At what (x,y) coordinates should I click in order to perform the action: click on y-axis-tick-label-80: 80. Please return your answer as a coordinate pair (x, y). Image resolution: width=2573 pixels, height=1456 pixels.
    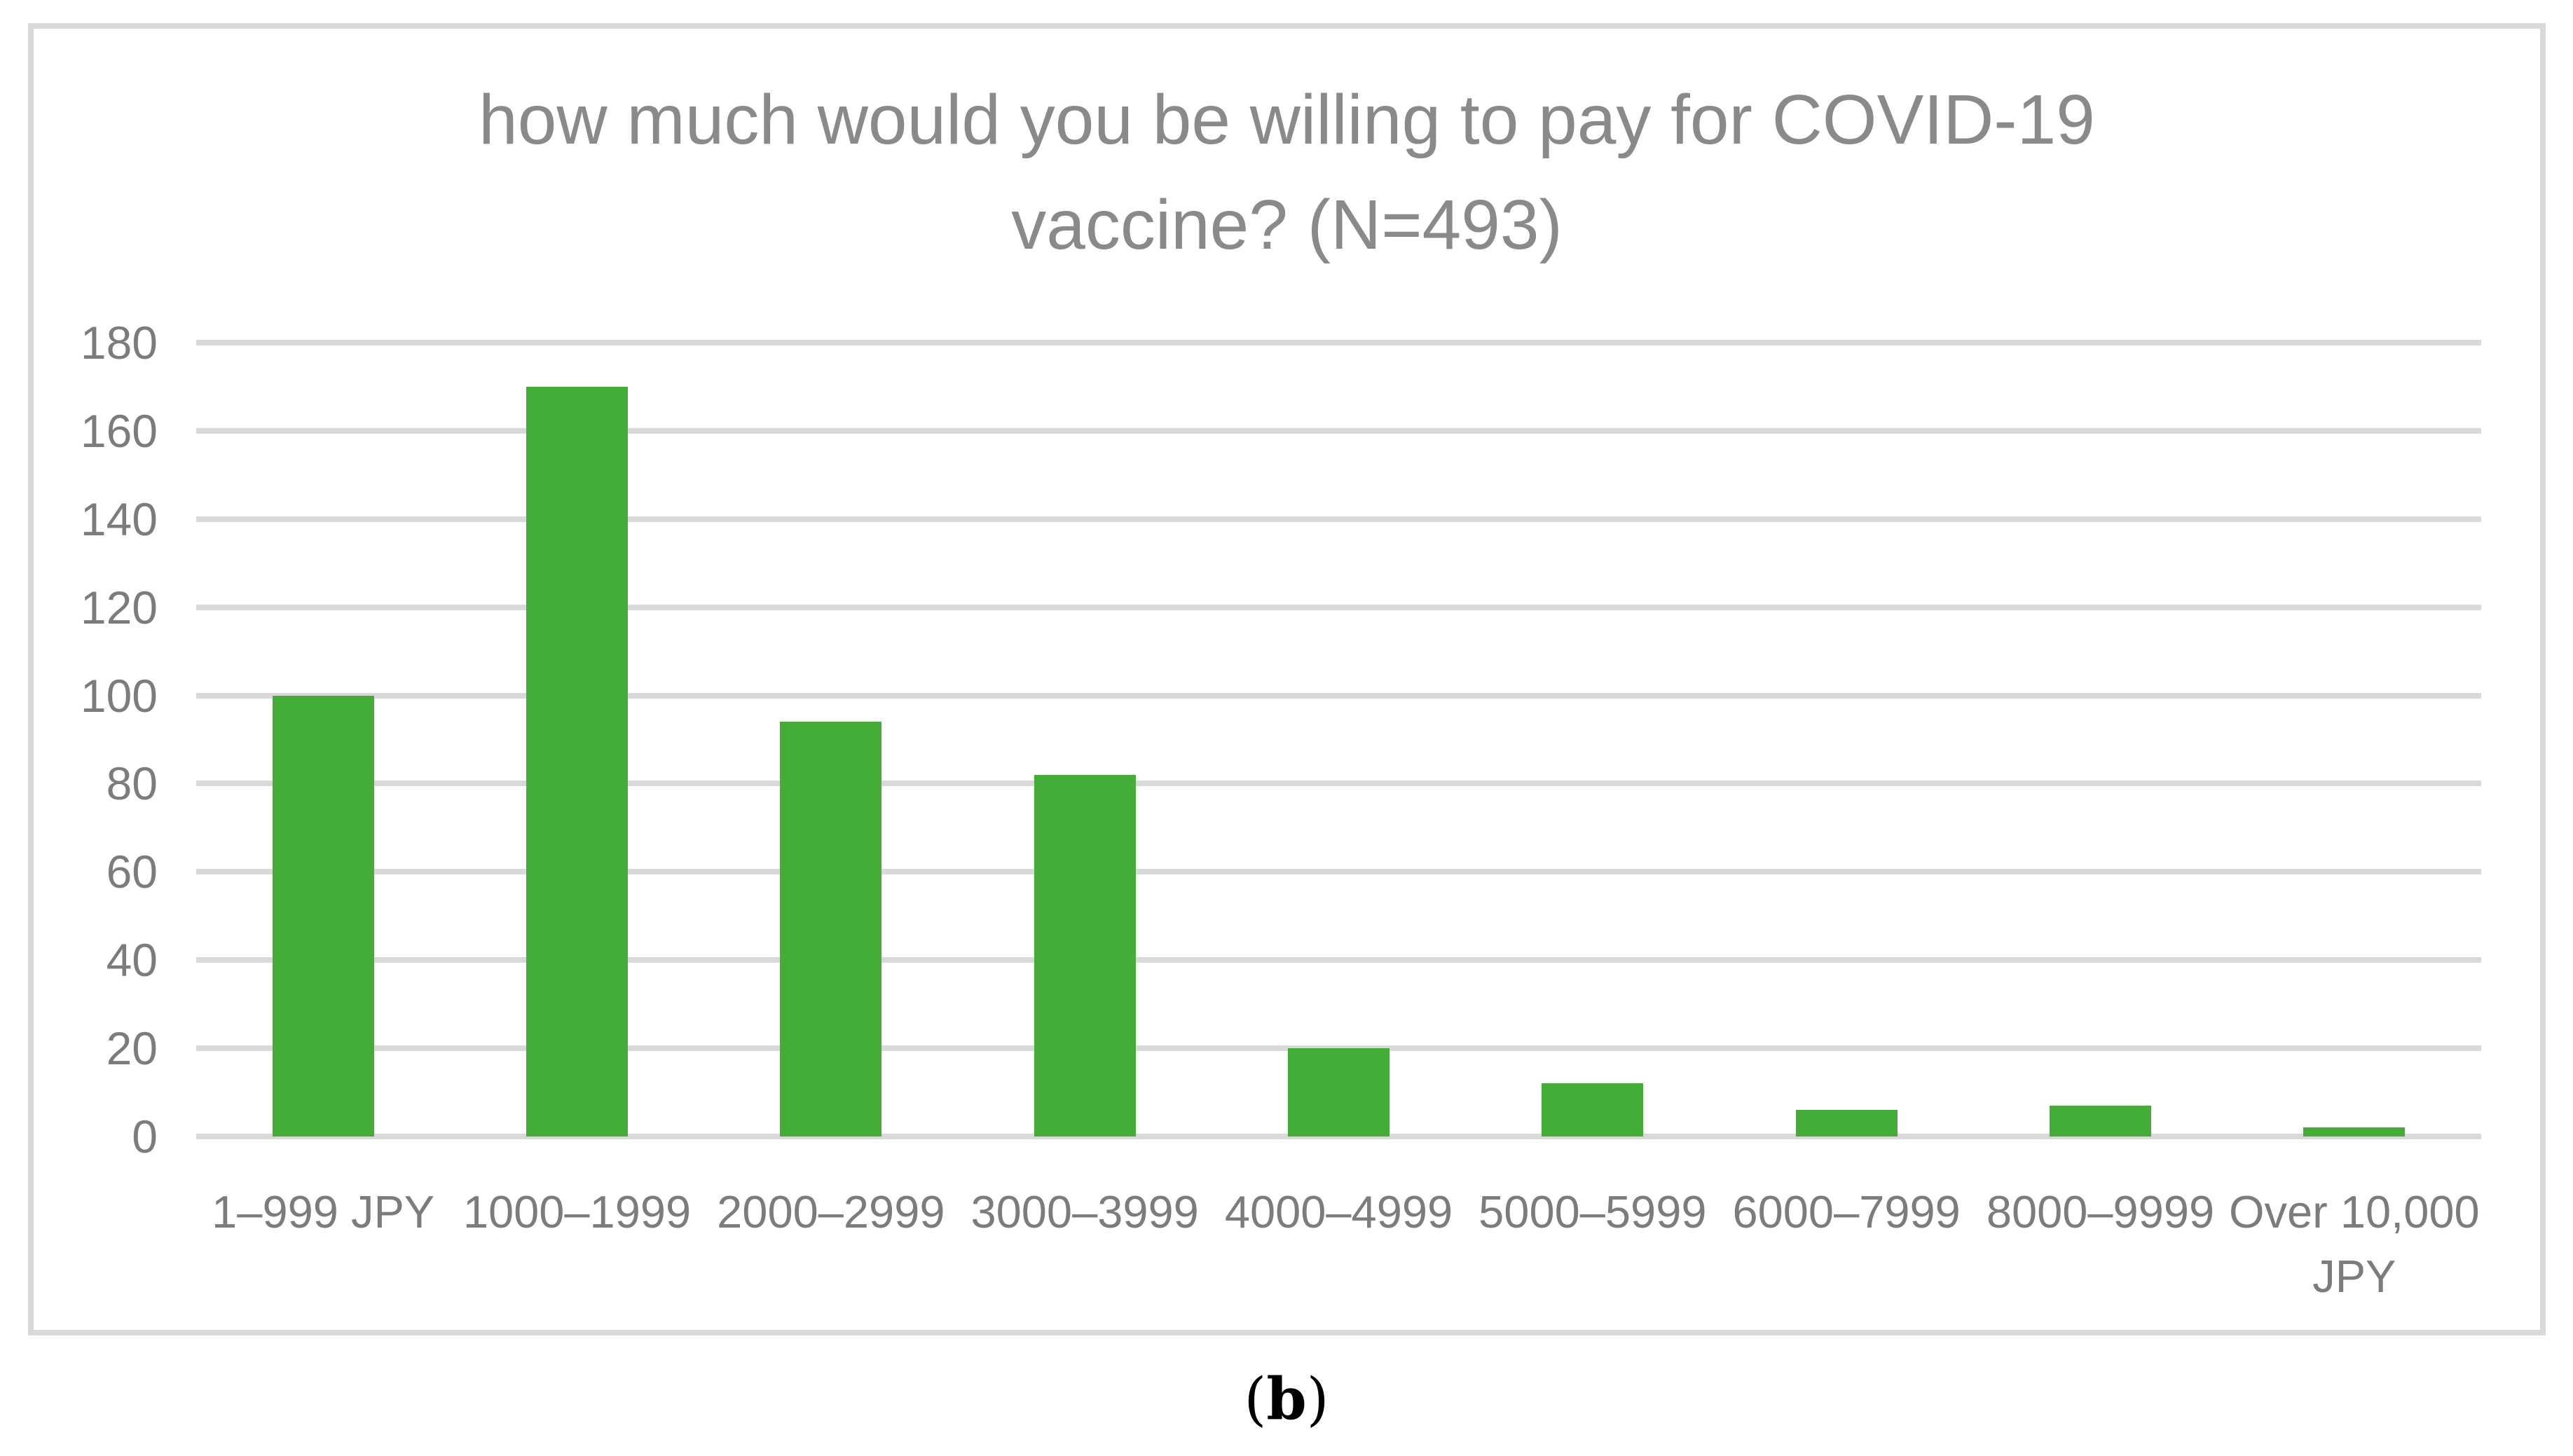
    Looking at the image, I should click on (132, 784).